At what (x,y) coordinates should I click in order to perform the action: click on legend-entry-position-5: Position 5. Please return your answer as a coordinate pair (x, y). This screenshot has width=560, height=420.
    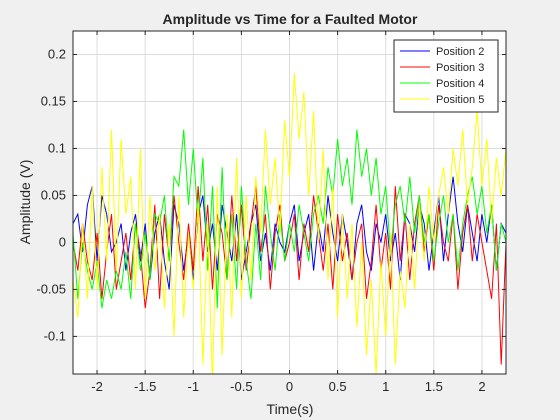
    Looking at the image, I should click on (460, 100).